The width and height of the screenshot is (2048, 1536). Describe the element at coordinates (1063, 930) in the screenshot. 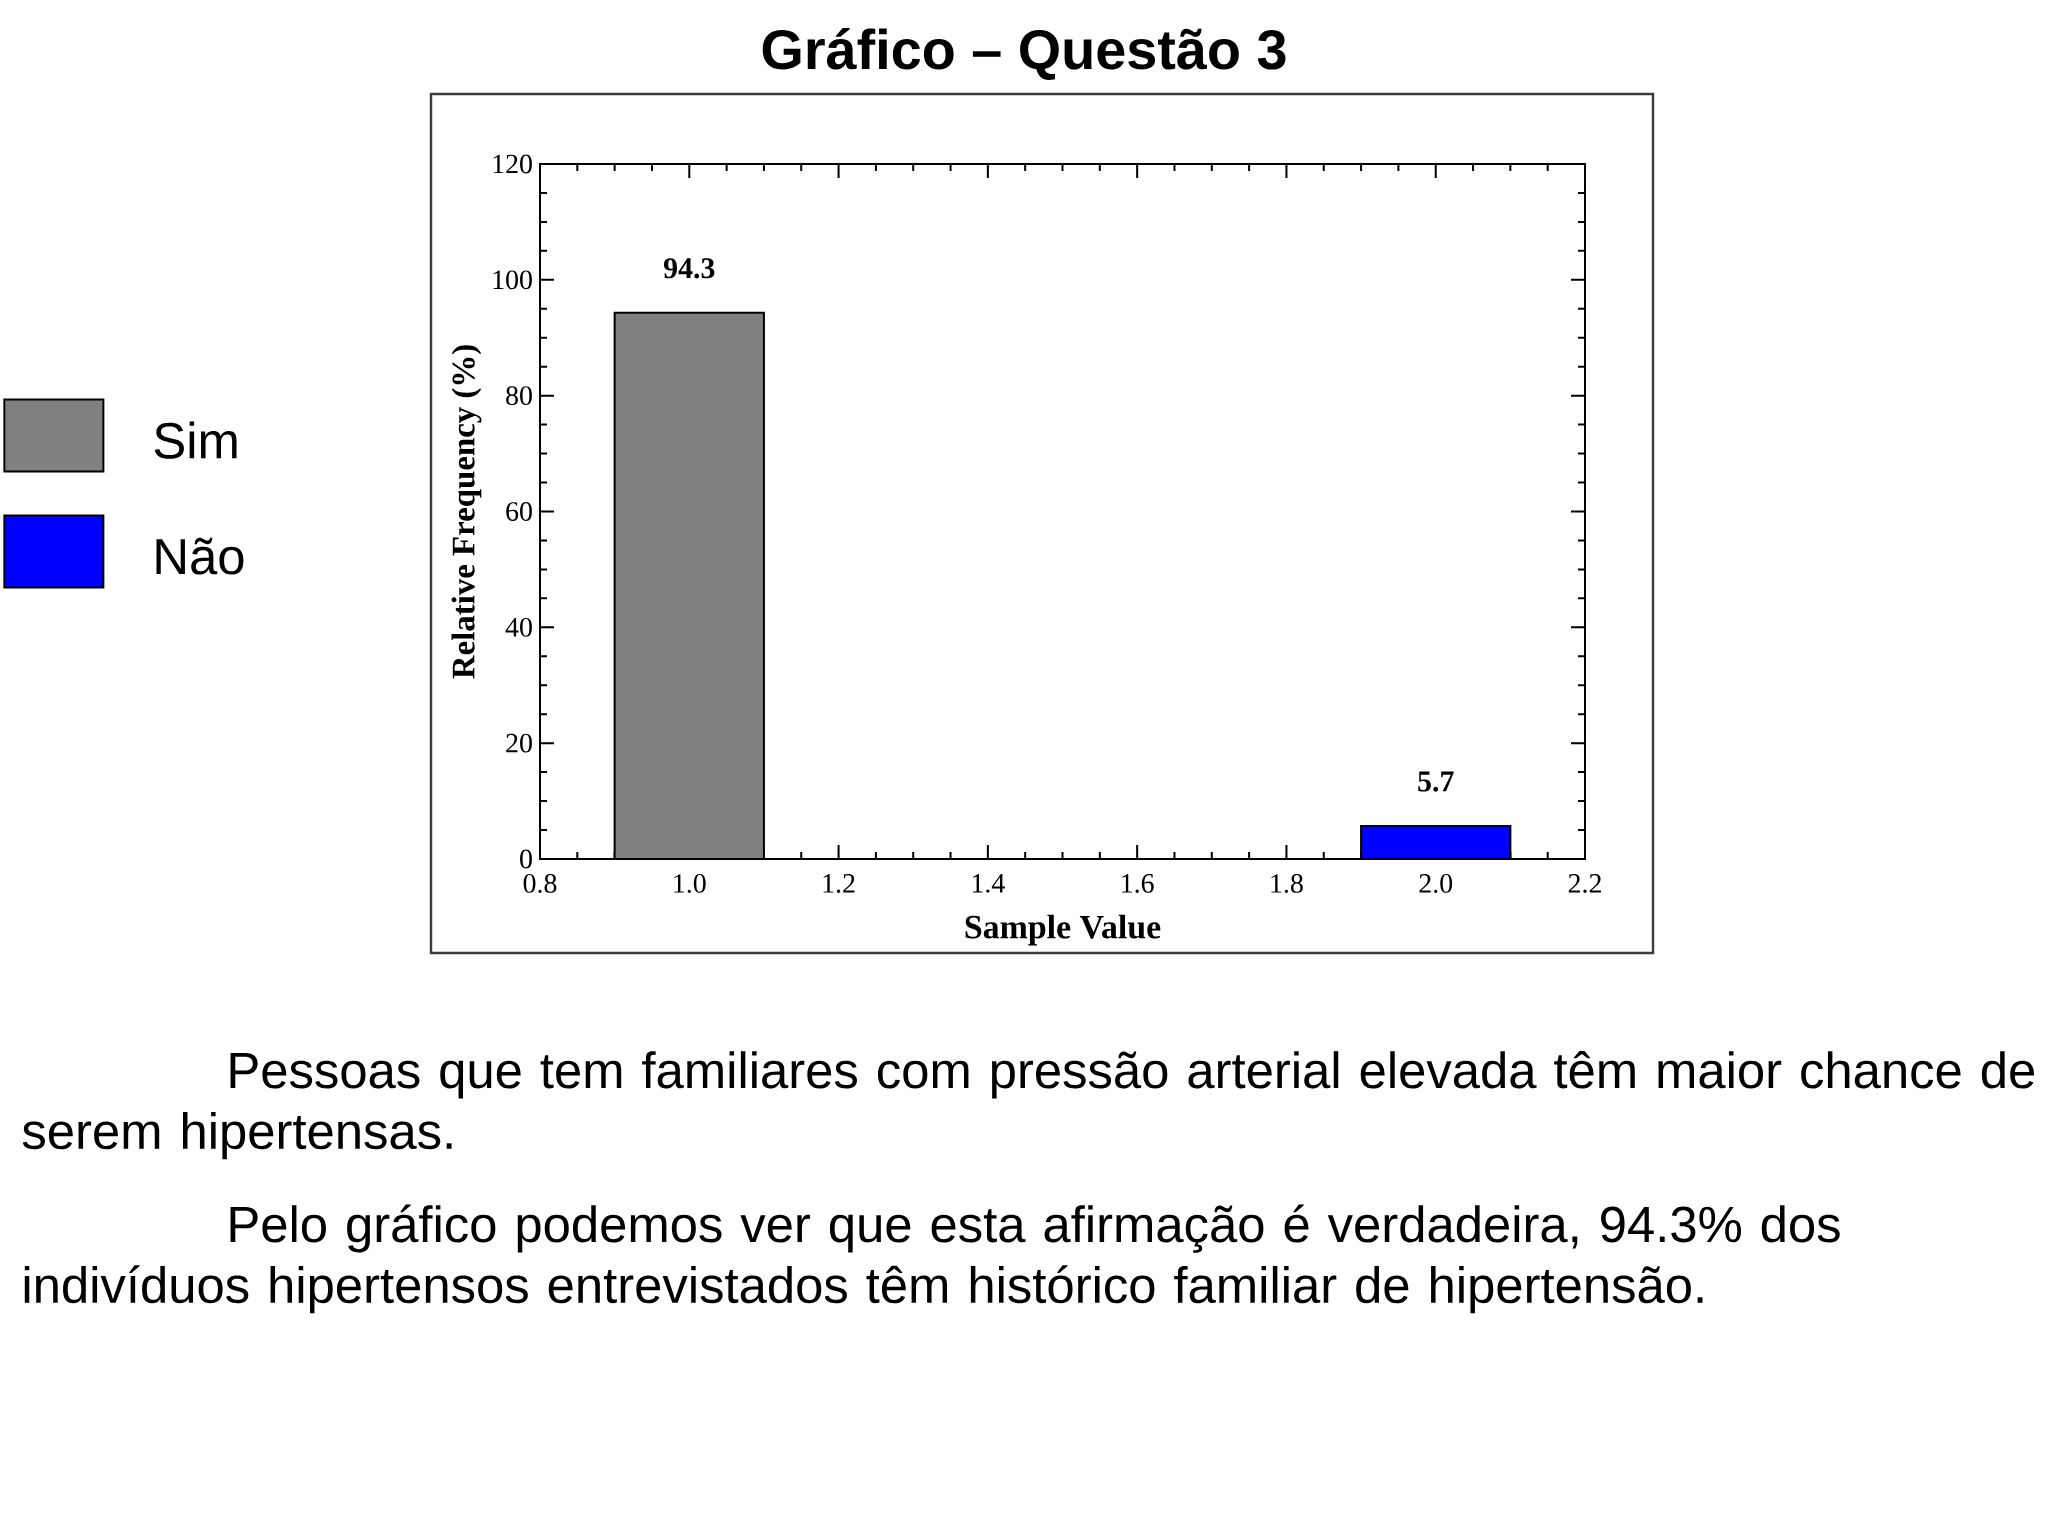

I see `x-axis-title: Sample Value` at that location.